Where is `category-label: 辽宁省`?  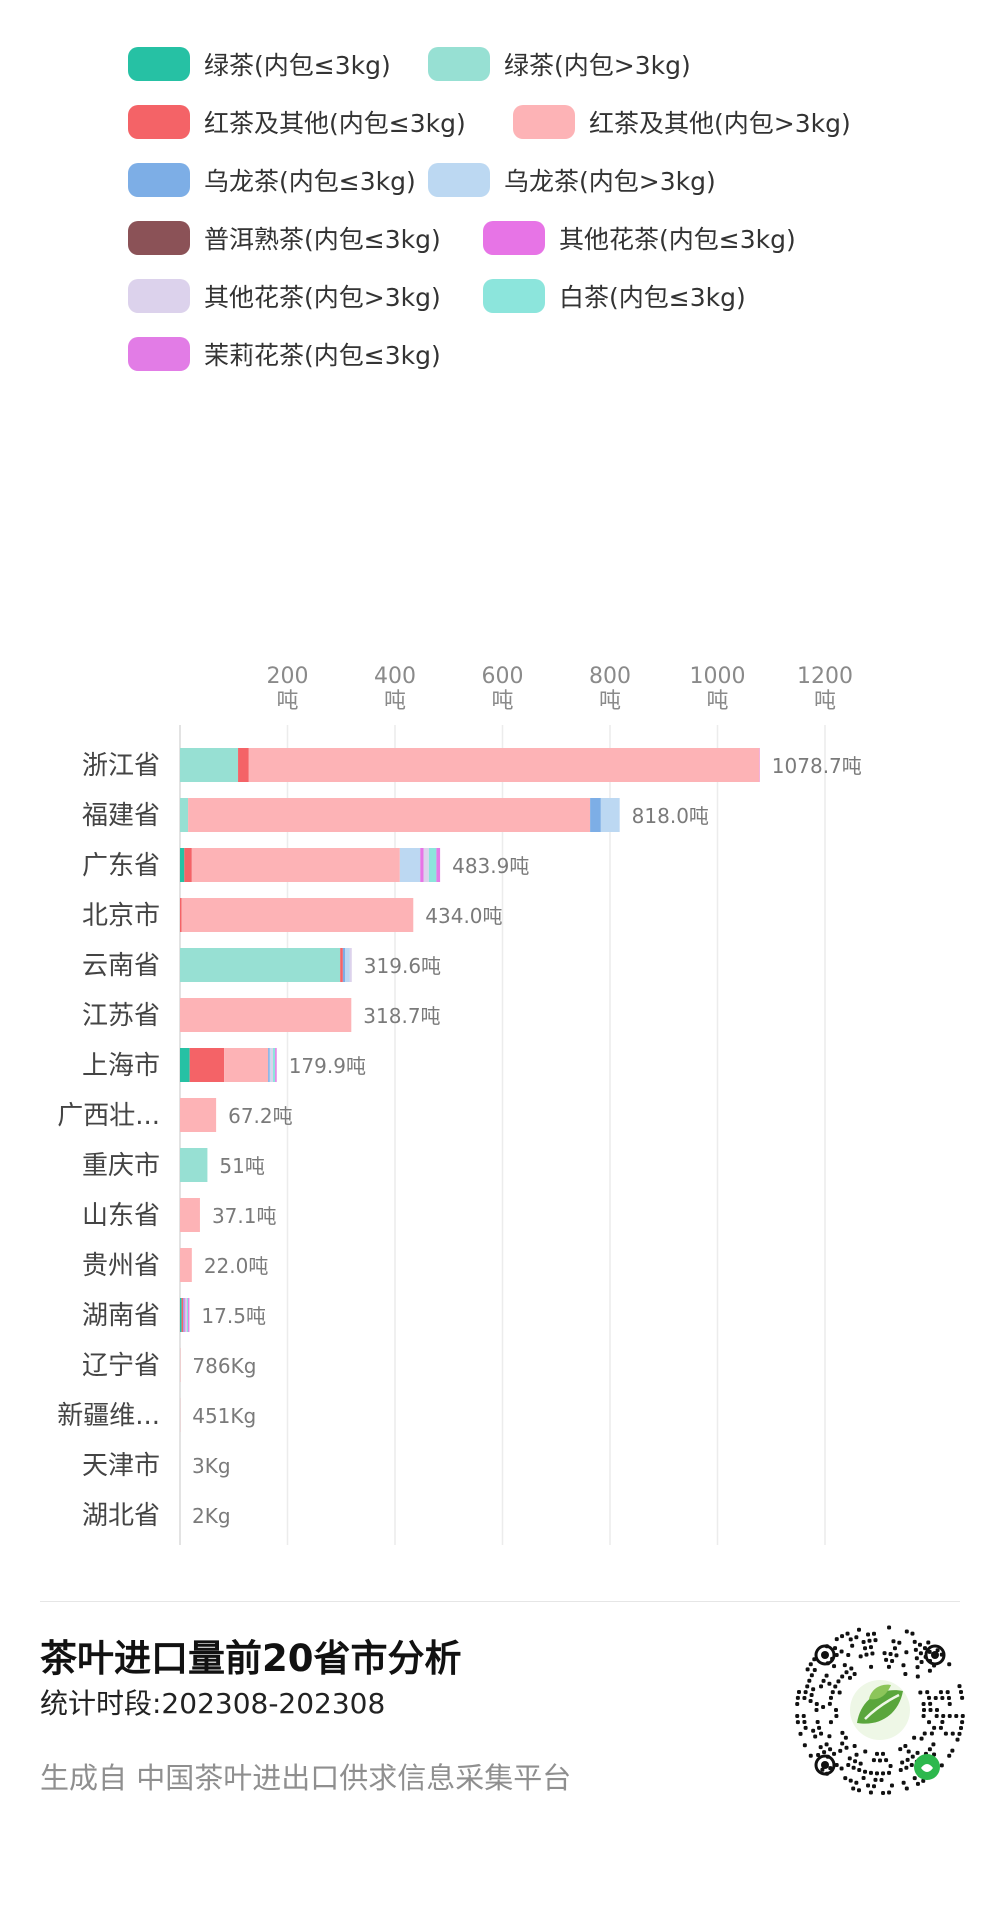
category-label: 辽宁省 is located at coordinates (121, 1366).